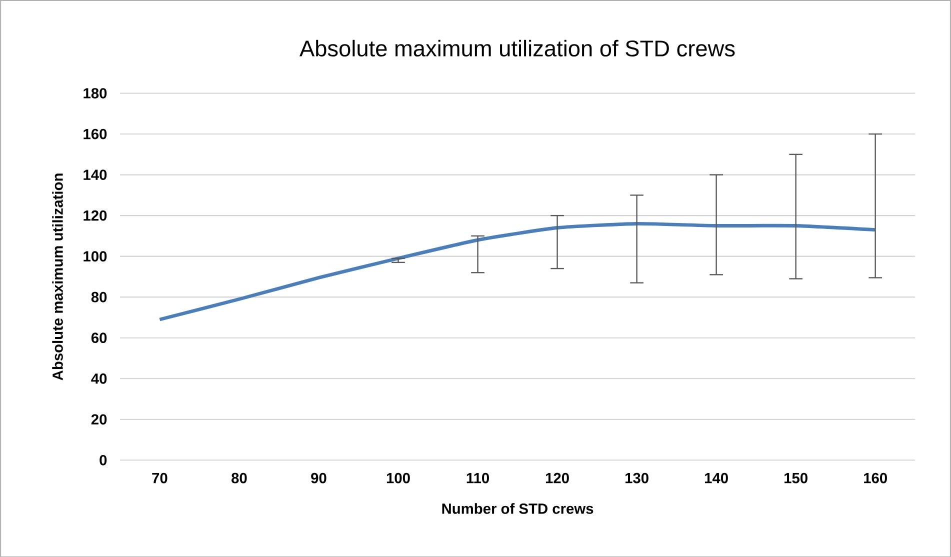 Image resolution: width=951 pixels, height=557 pixels. I want to click on y-tick-label: 180, so click(95, 93).